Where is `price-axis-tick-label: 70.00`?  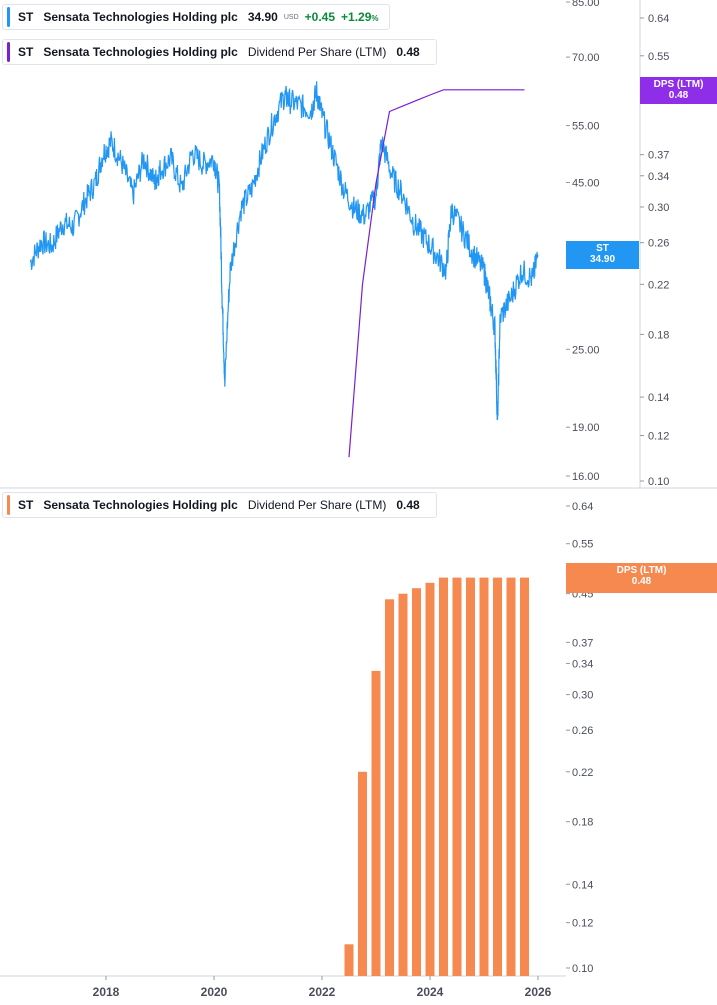 price-axis-tick-label: 70.00 is located at coordinates (586, 58).